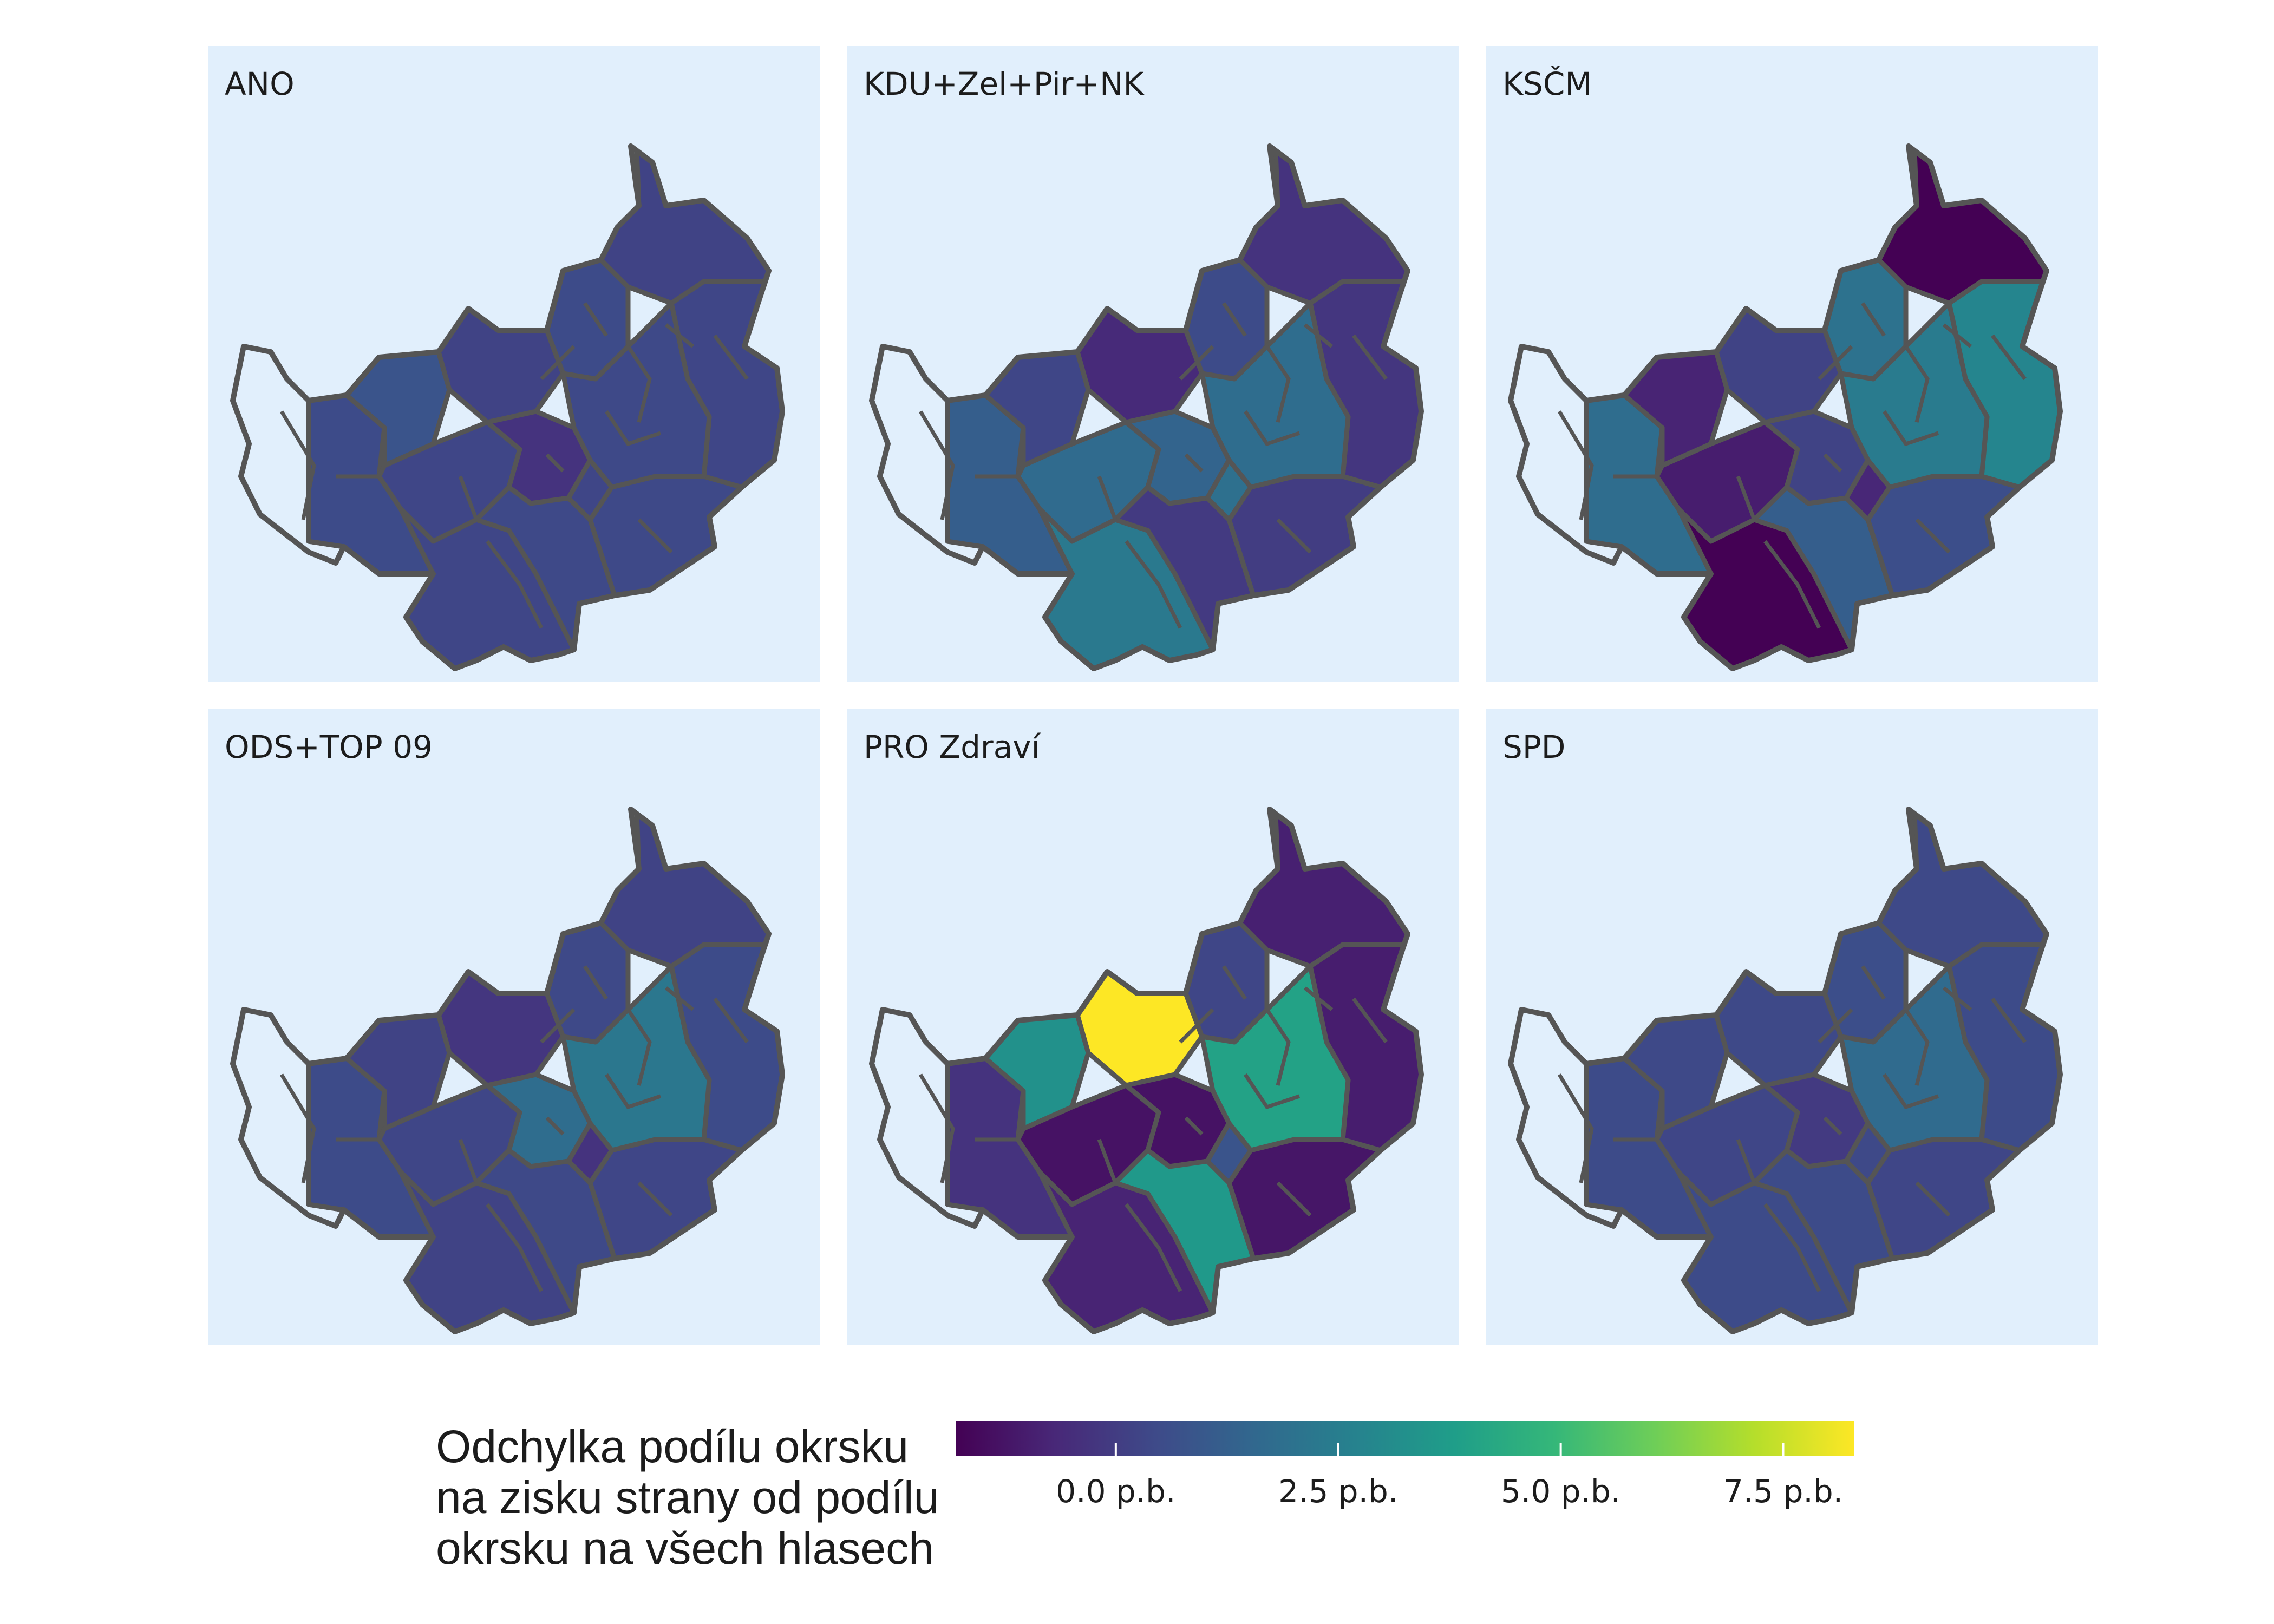 This screenshot has width=2274, height=1624. What do you see at coordinates (1115, 1492) in the screenshot?
I see `colorbar-tick-label: 0.0 p.b.` at bounding box center [1115, 1492].